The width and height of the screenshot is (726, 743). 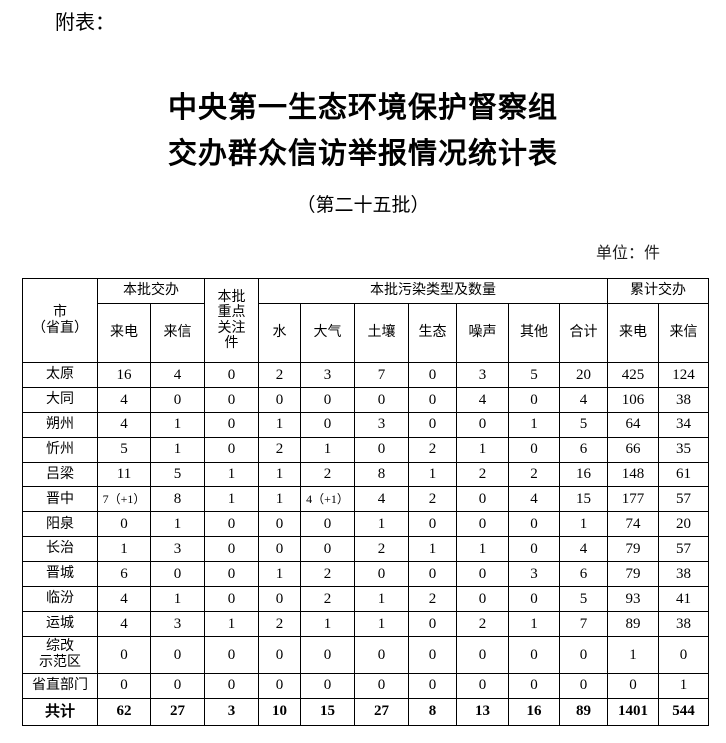 What do you see at coordinates (482, 711) in the screenshot?
I see `total-cell: 13` at bounding box center [482, 711].